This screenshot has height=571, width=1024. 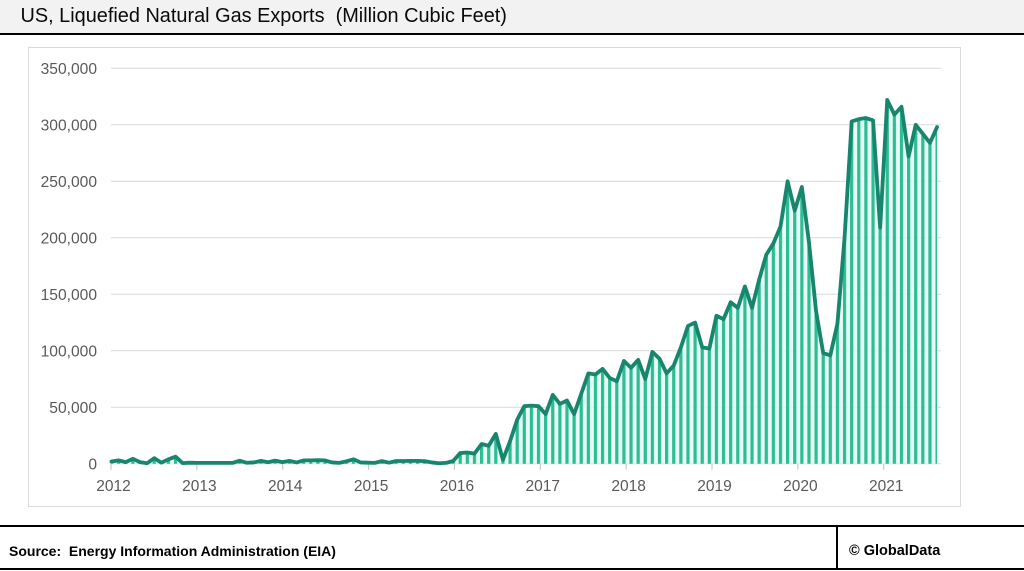 I want to click on svg-text: 2018, so click(x=628, y=486).